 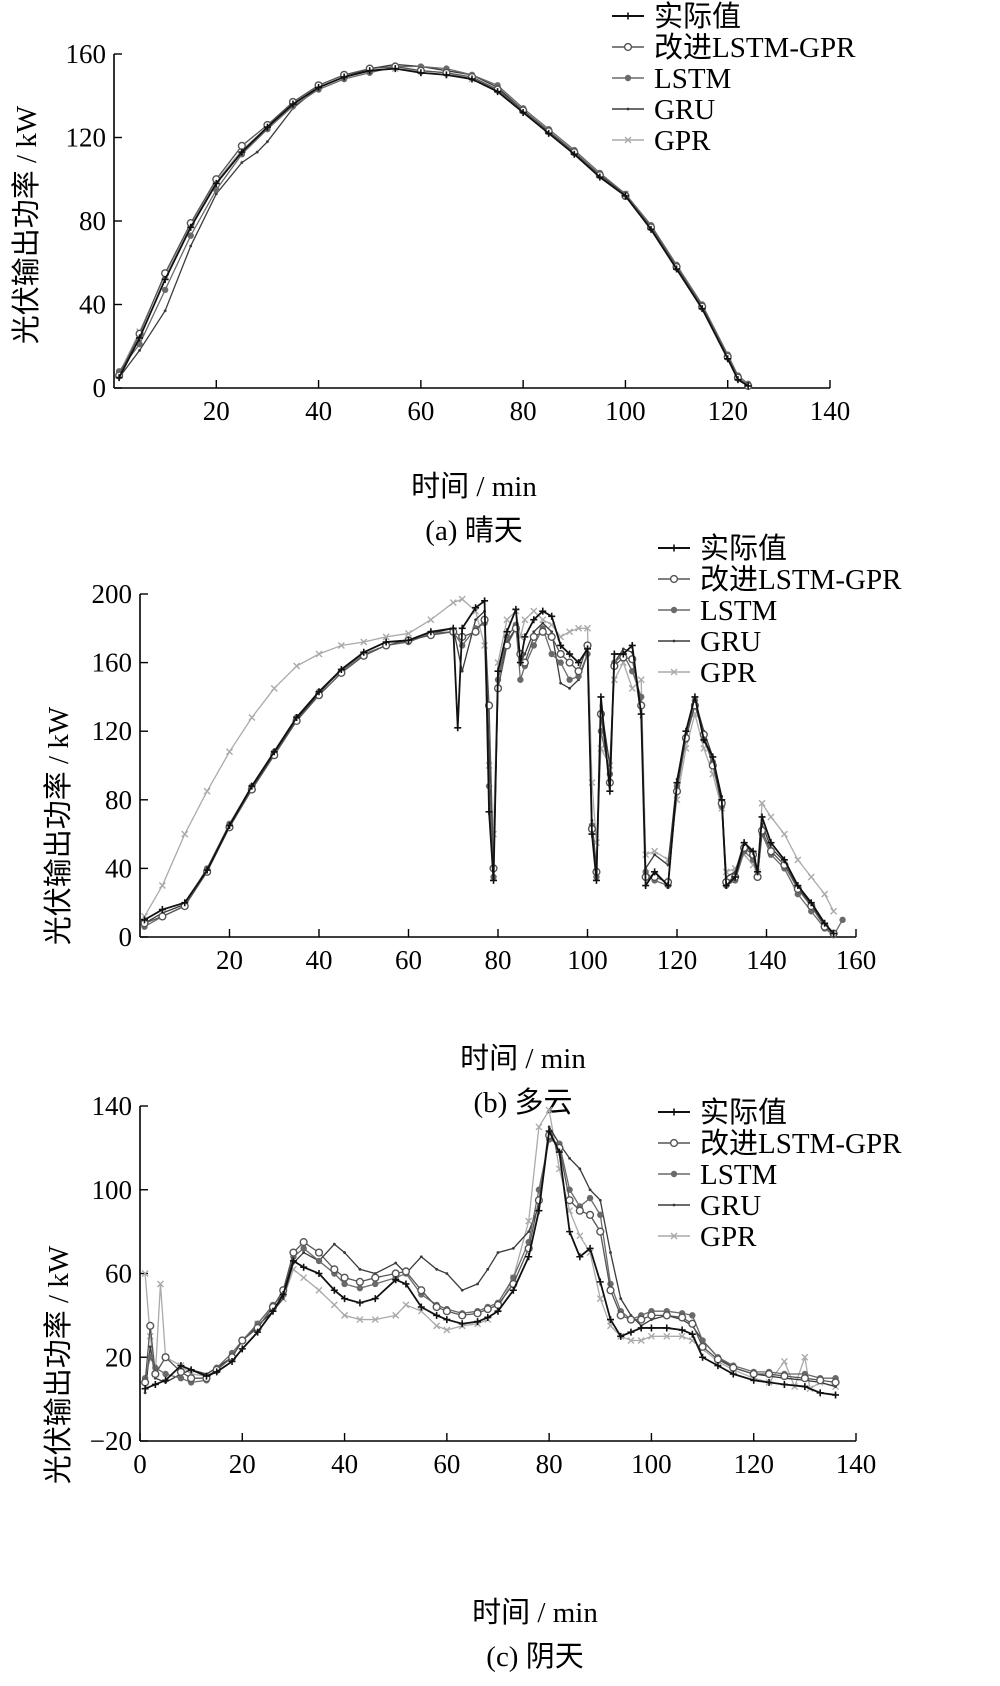 I want to click on chart-c-x-tick-label: 80, so click(x=549, y=1464).